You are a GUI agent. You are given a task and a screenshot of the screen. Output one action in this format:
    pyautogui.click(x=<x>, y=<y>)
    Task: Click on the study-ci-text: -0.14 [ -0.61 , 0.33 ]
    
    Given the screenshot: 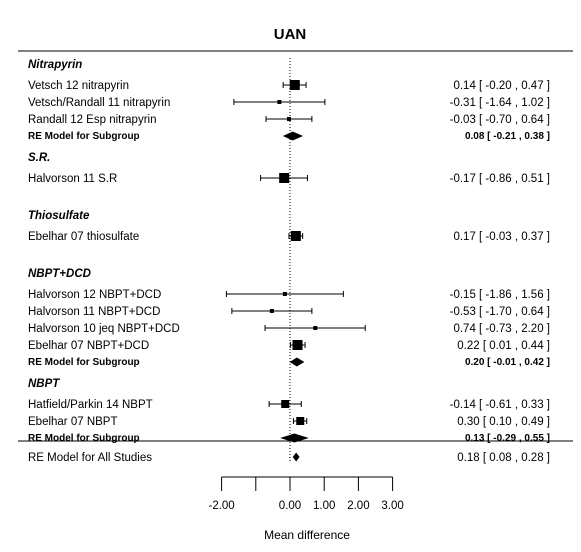 What is the action you would take?
    pyautogui.click(x=500, y=405)
    